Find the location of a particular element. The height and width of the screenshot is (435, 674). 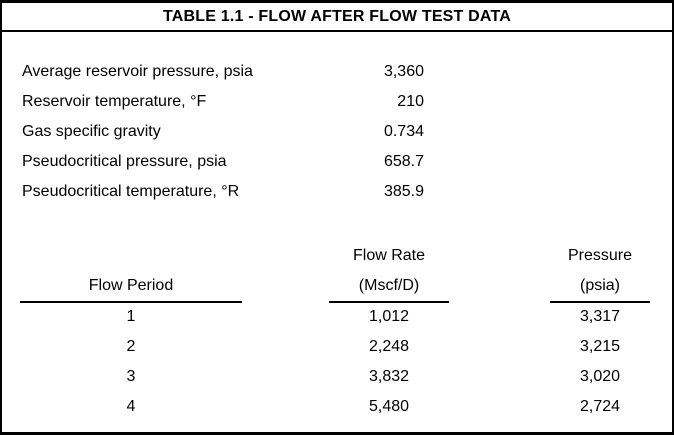

property-label: Pseudocritical temperature, °R is located at coordinates (131, 191).